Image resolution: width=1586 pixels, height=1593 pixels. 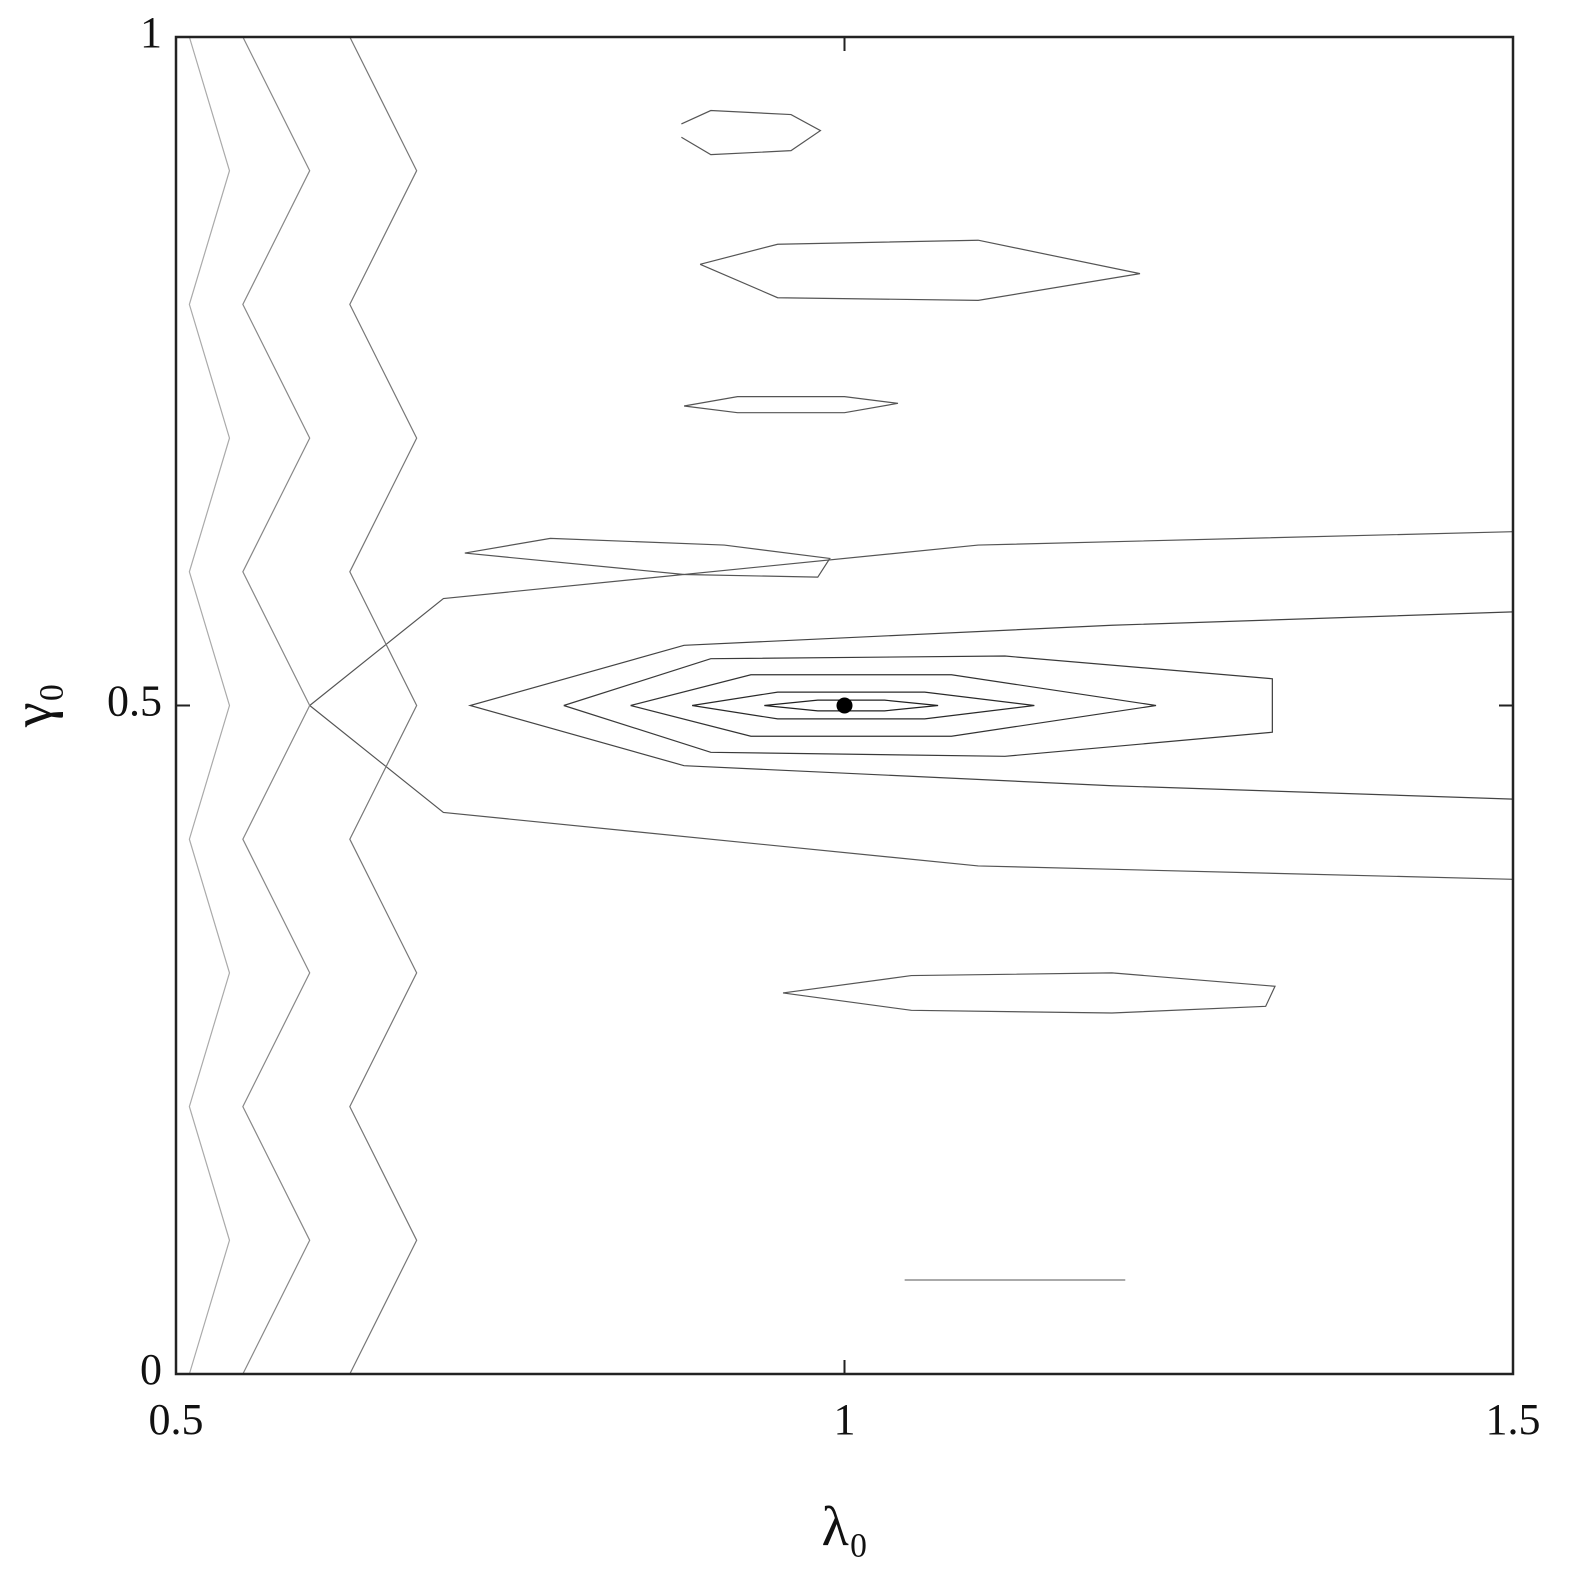 I want to click on y-tick-label: 0.5, so click(x=134, y=701).